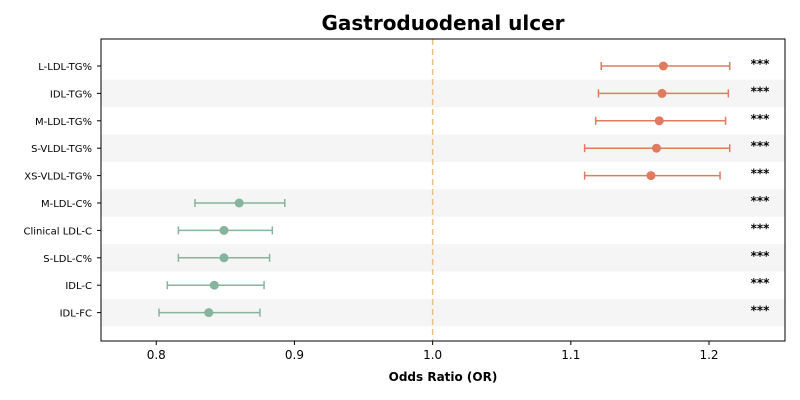 Image resolution: width=800 pixels, height=400 pixels. Describe the element at coordinates (61, 149) in the screenshot. I see `y-tick-label: S-VLDL-TG%` at that location.